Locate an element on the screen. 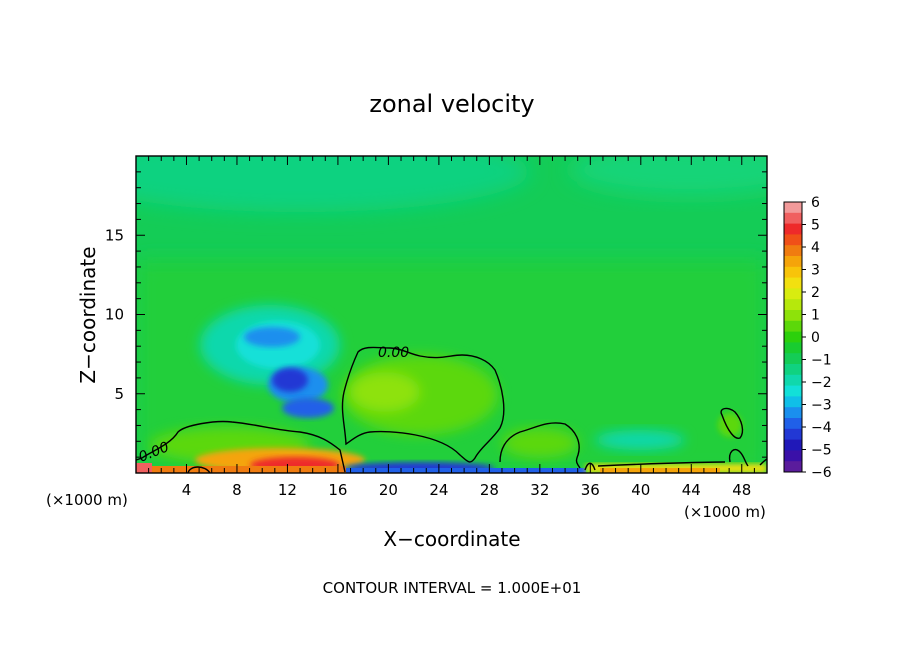  cyan-patch-lower-right is located at coordinates (640, 440).